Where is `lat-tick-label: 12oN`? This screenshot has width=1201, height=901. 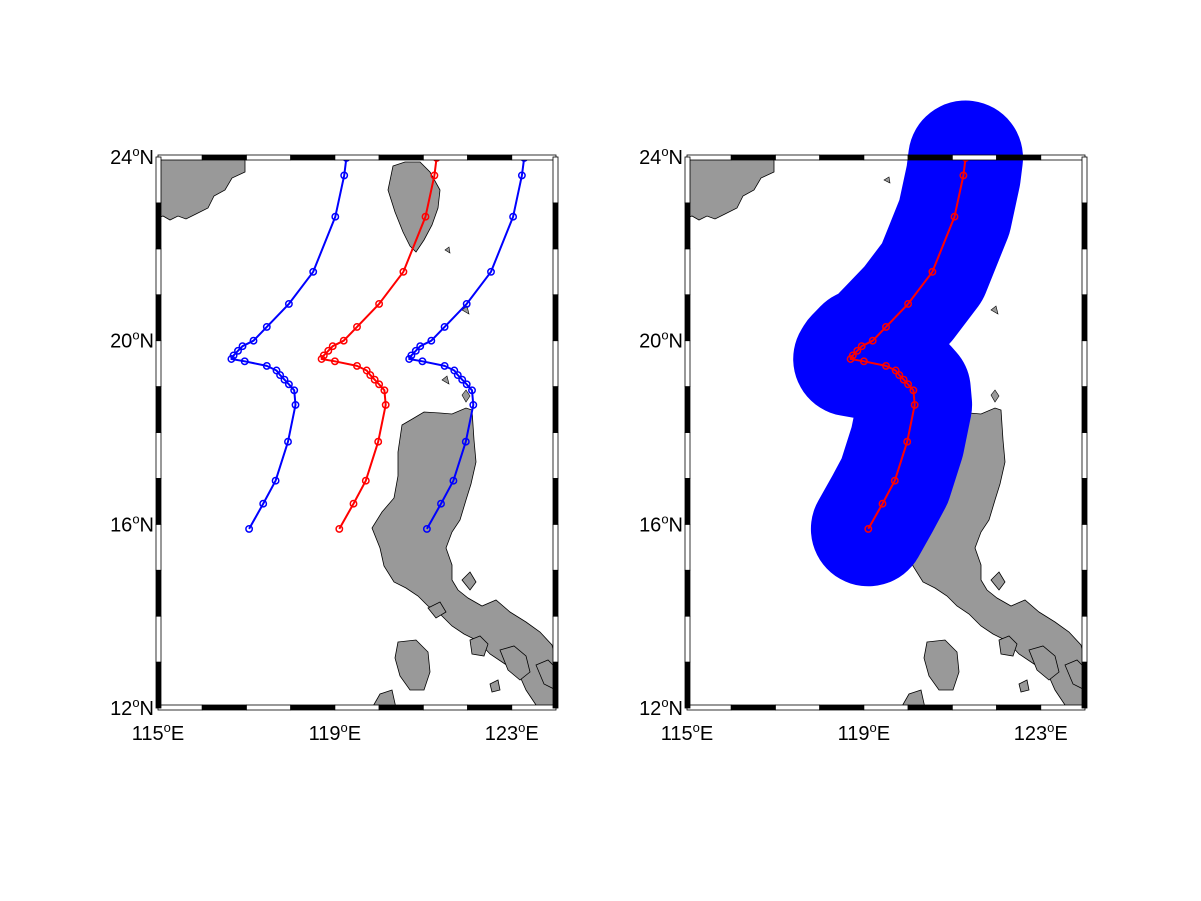 lat-tick-label: 12oN is located at coordinates (661, 707).